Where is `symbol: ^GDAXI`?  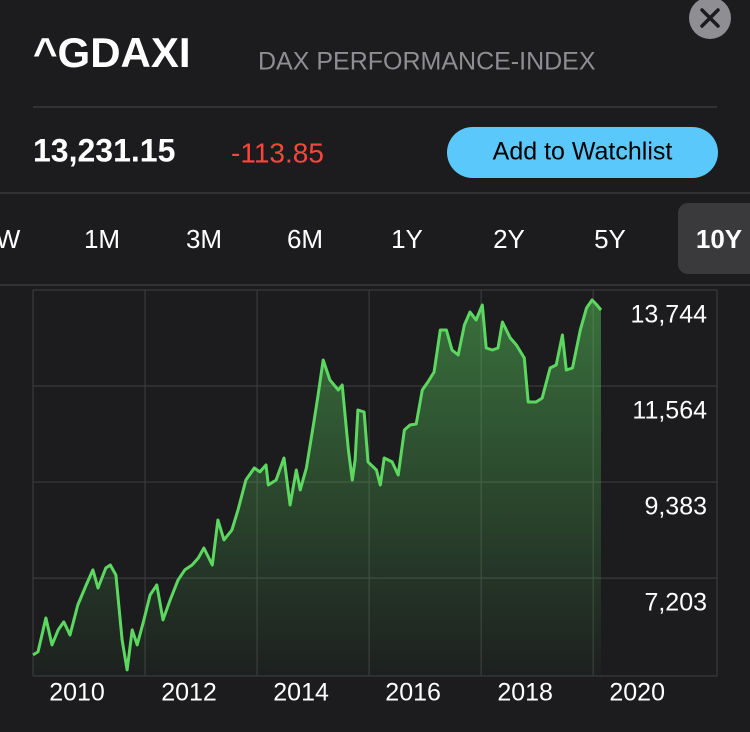
symbol: ^GDAXI is located at coordinates (112, 52).